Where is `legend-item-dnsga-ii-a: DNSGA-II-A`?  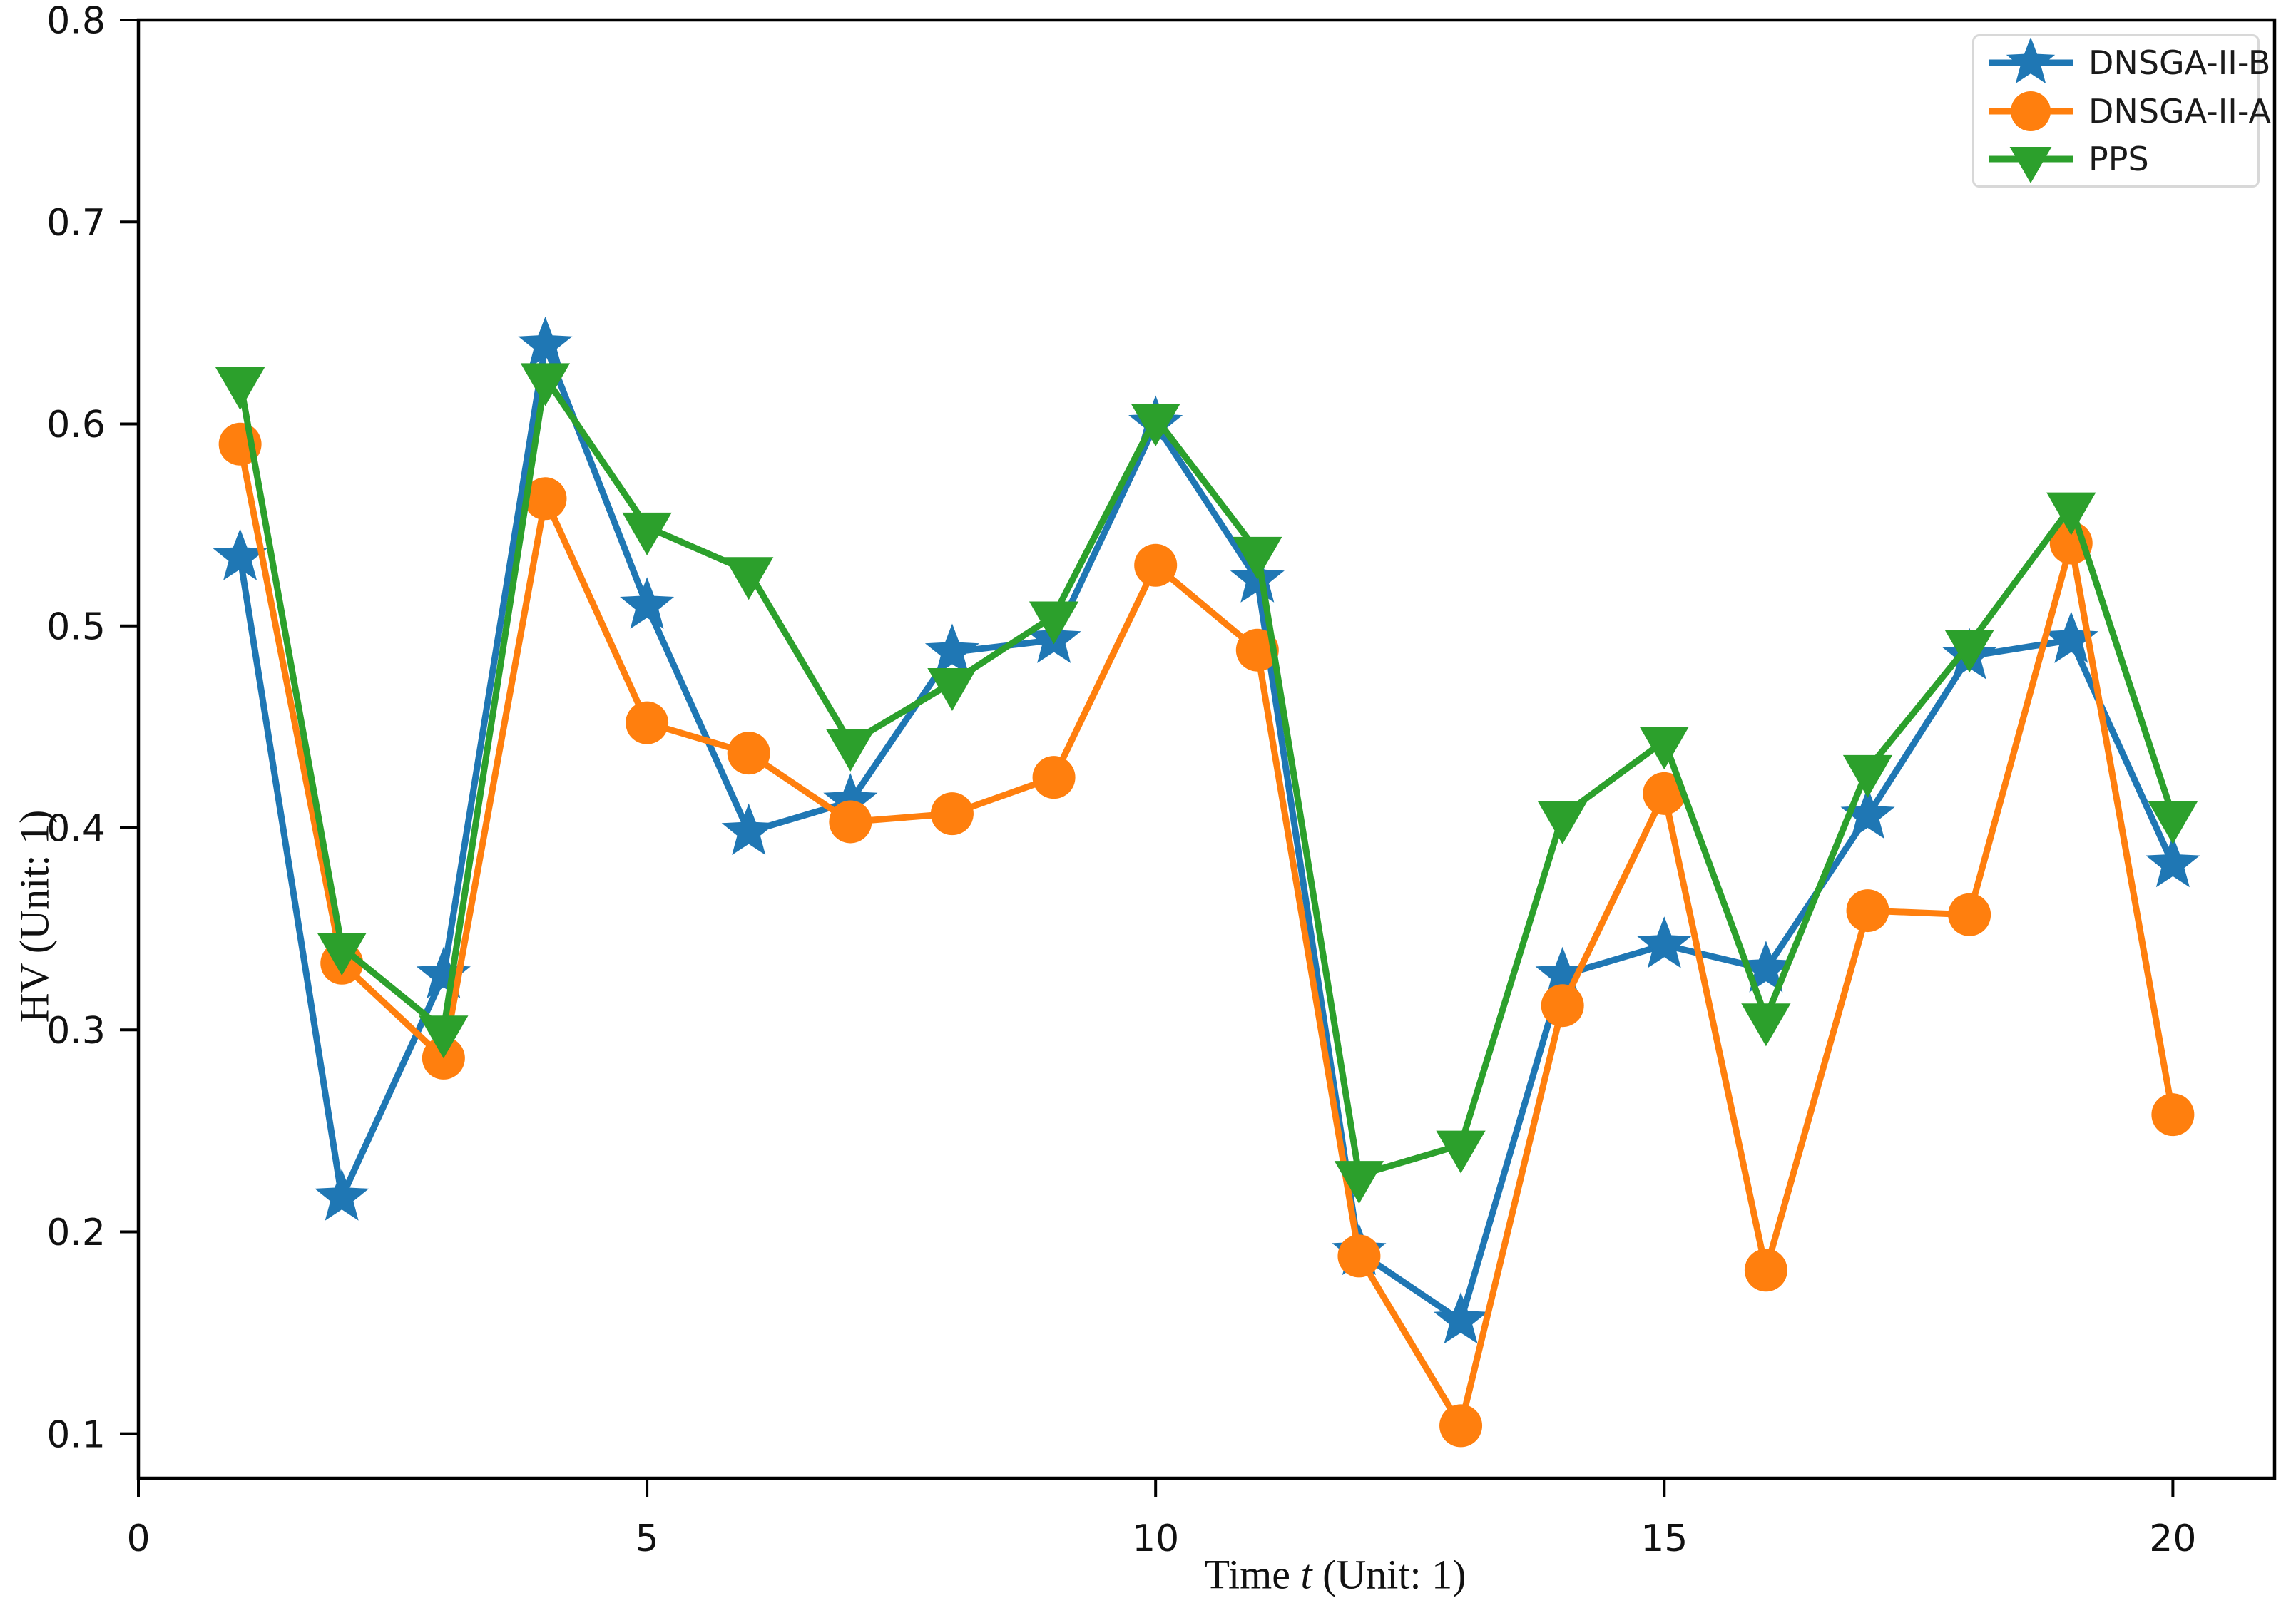 legend-item-dnsga-ii-a: DNSGA-II-A is located at coordinates (2122, 111).